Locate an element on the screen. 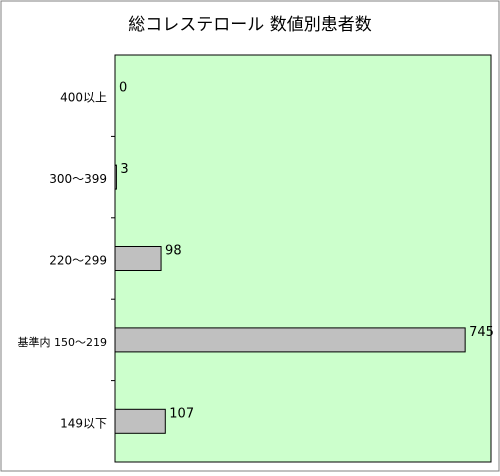 The height and width of the screenshot is (476, 500). y-axis-ticks is located at coordinates (113, 258).